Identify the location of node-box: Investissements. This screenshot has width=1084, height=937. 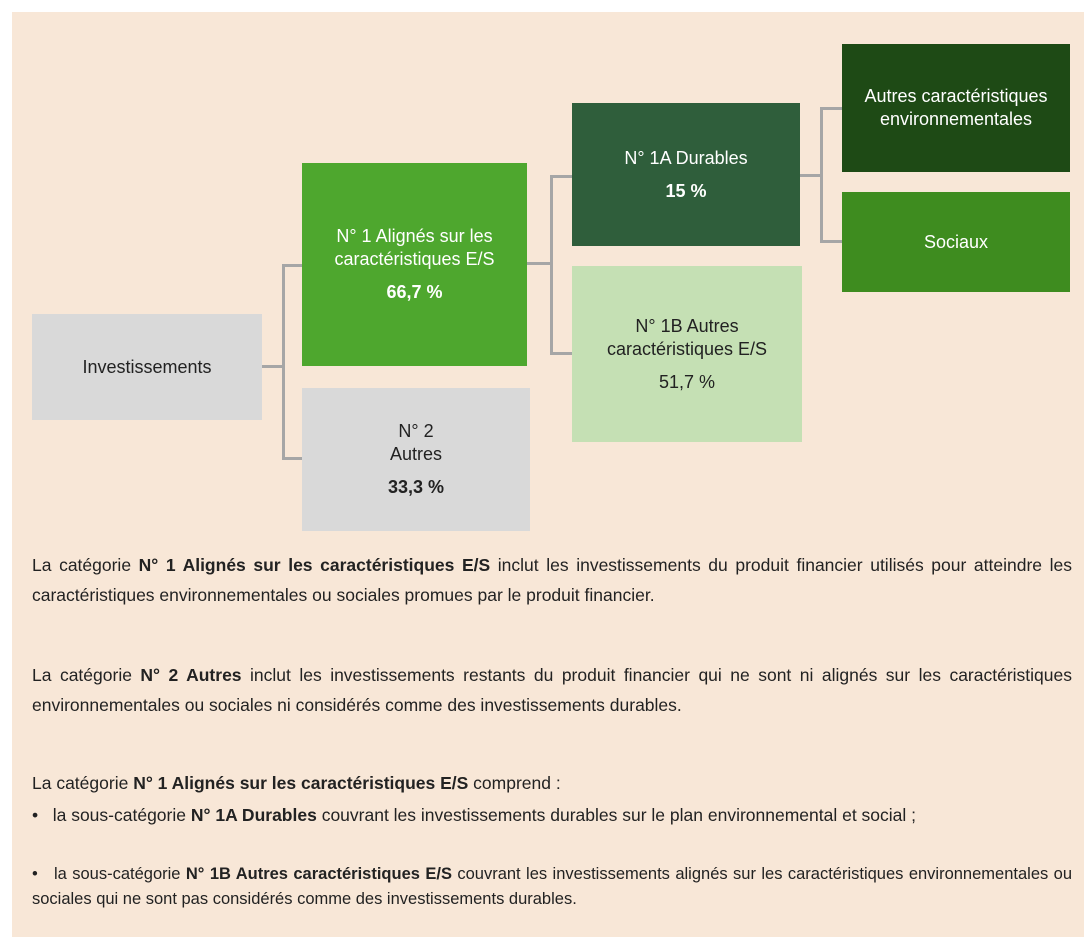
(147, 367).